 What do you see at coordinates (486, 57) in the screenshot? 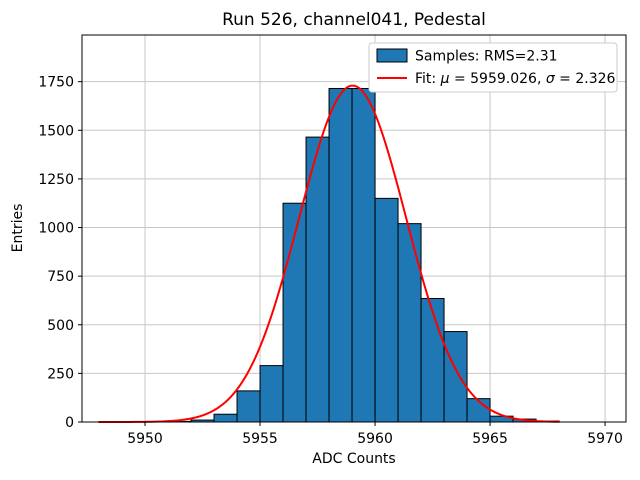
I see `legend-samples-label: Samples: RMS=2.31` at bounding box center [486, 57].